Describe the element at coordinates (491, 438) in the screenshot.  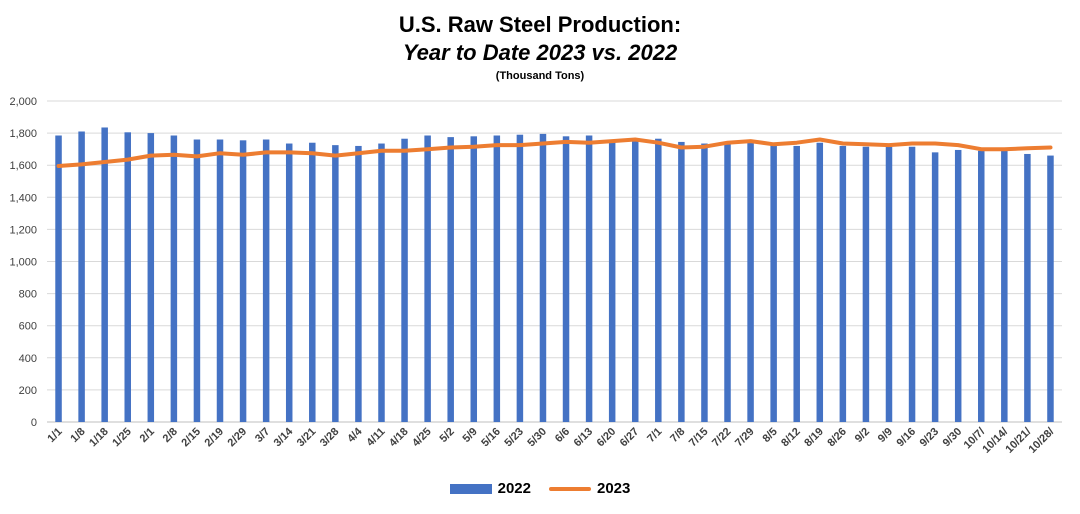
I see `x-tick-label: 5/16` at that location.